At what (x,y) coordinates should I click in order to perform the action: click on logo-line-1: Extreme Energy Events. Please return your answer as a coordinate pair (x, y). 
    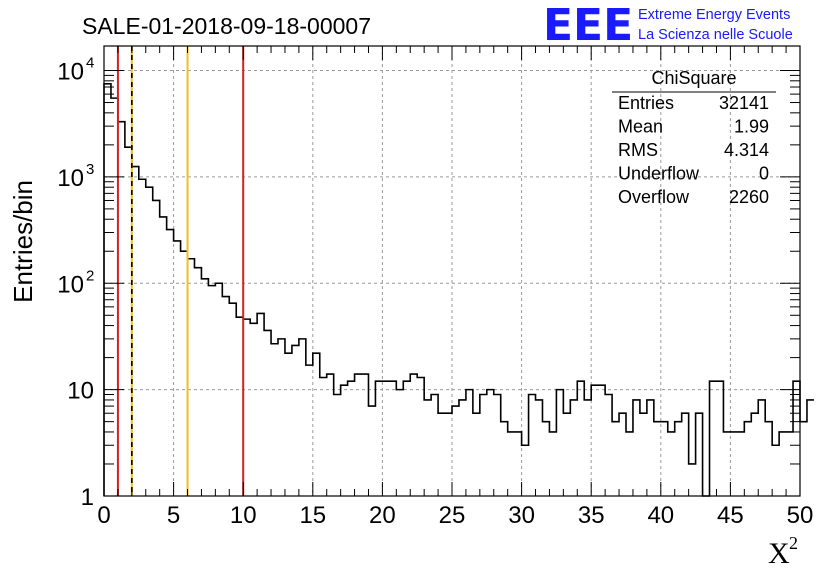
    Looking at the image, I should click on (714, 15).